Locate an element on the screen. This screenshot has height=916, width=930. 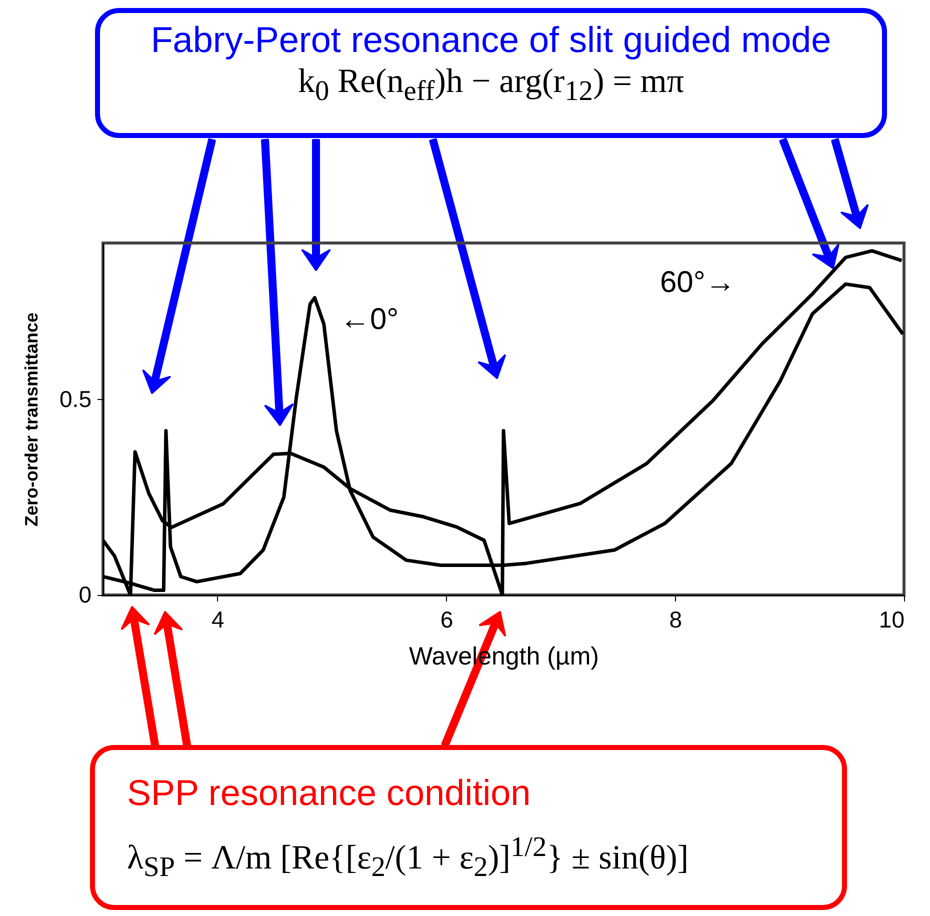
y-tick-label: 0 is located at coordinates (85, 595).